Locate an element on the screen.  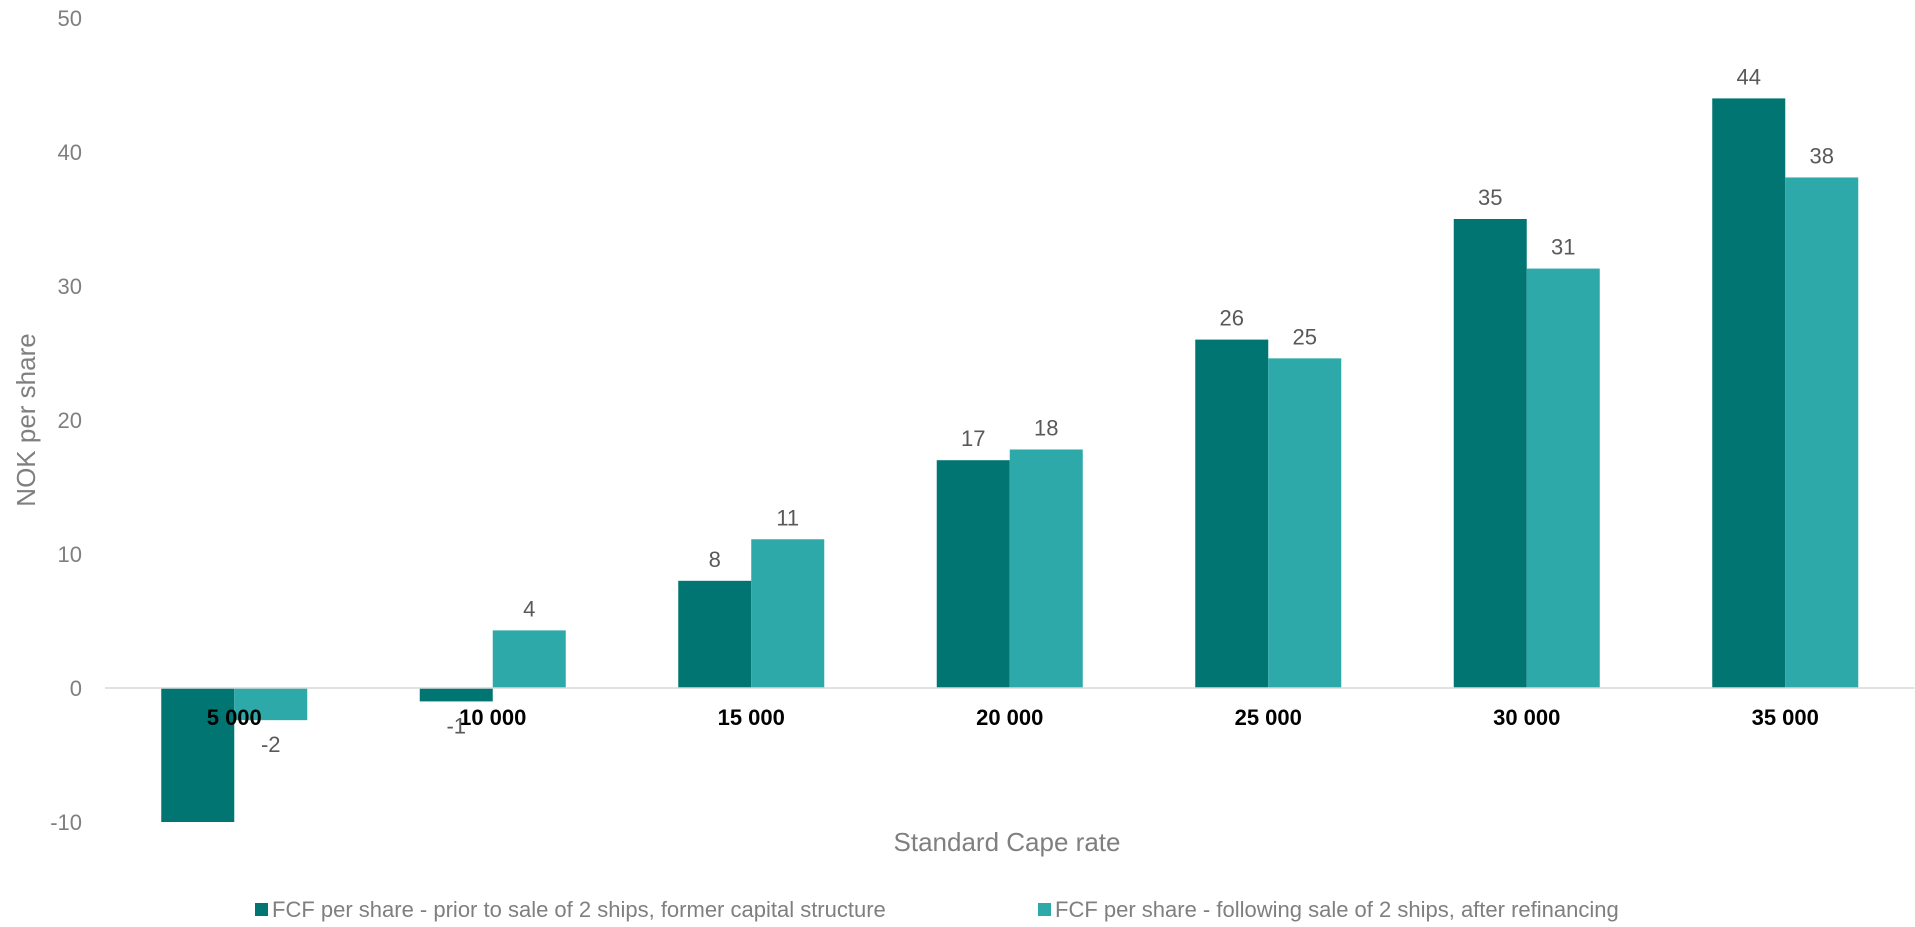
y-tick-label: 20 is located at coordinates (70, 420).